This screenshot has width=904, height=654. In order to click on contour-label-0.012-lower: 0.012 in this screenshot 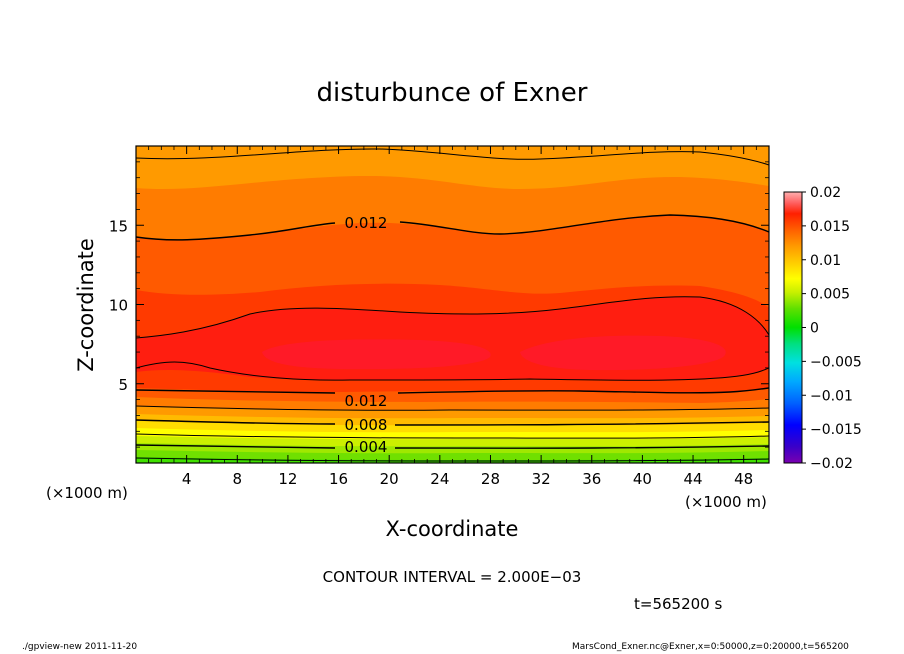, I will do `click(366, 401)`.